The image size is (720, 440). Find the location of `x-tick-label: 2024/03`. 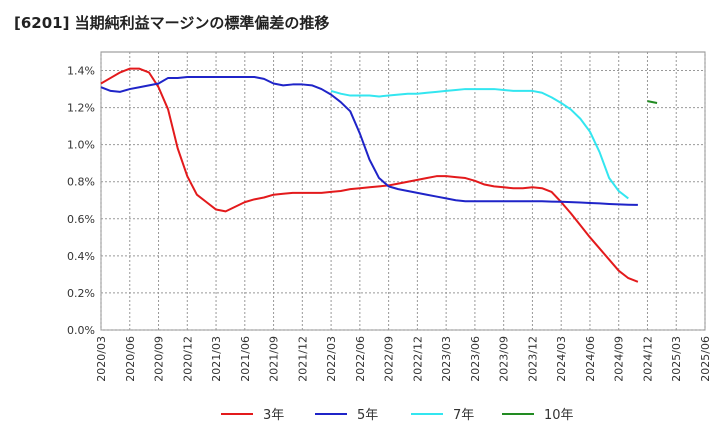

x-tick-label: 2024/03 is located at coordinates (561, 359).